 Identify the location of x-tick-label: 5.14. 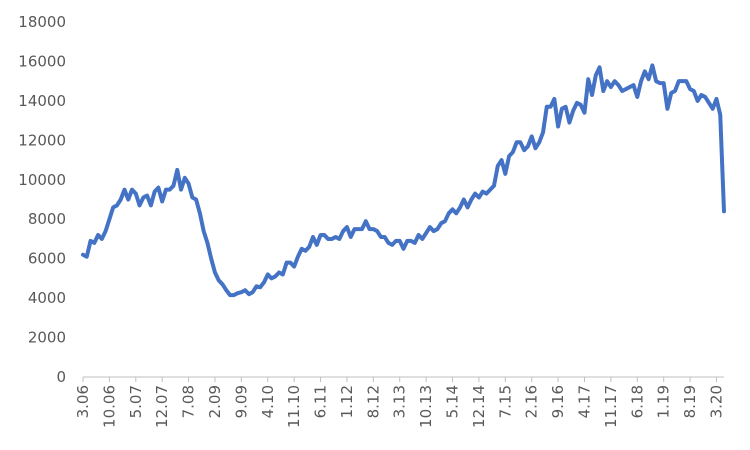
(453, 401).